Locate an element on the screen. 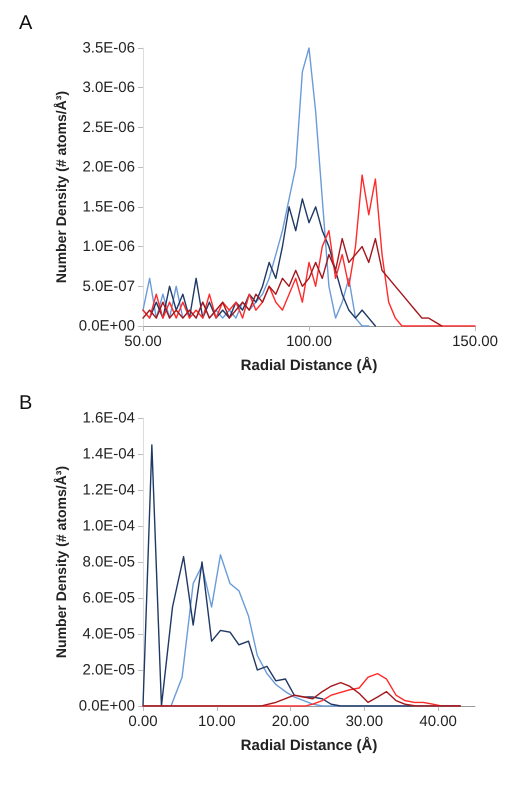  x-tick-label: 30.00 is located at coordinates (365, 721).